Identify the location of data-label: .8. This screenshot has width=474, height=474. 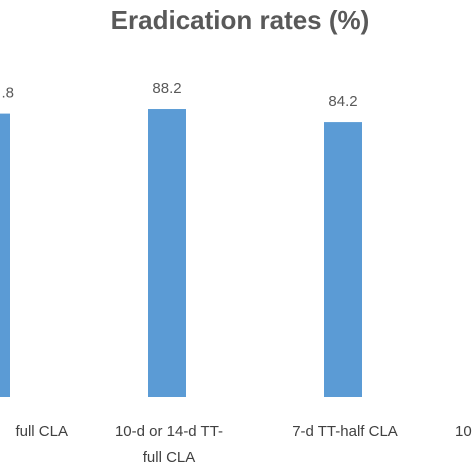
(7, 93).